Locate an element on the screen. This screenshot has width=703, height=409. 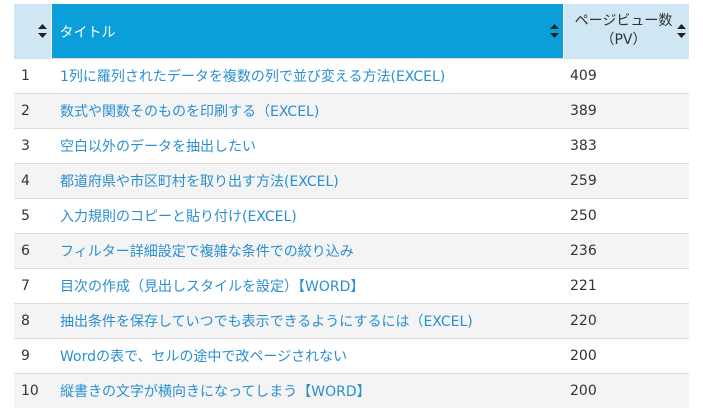
title-cell: Wordの表で、セルの途中で改ページされない is located at coordinates (307, 356).